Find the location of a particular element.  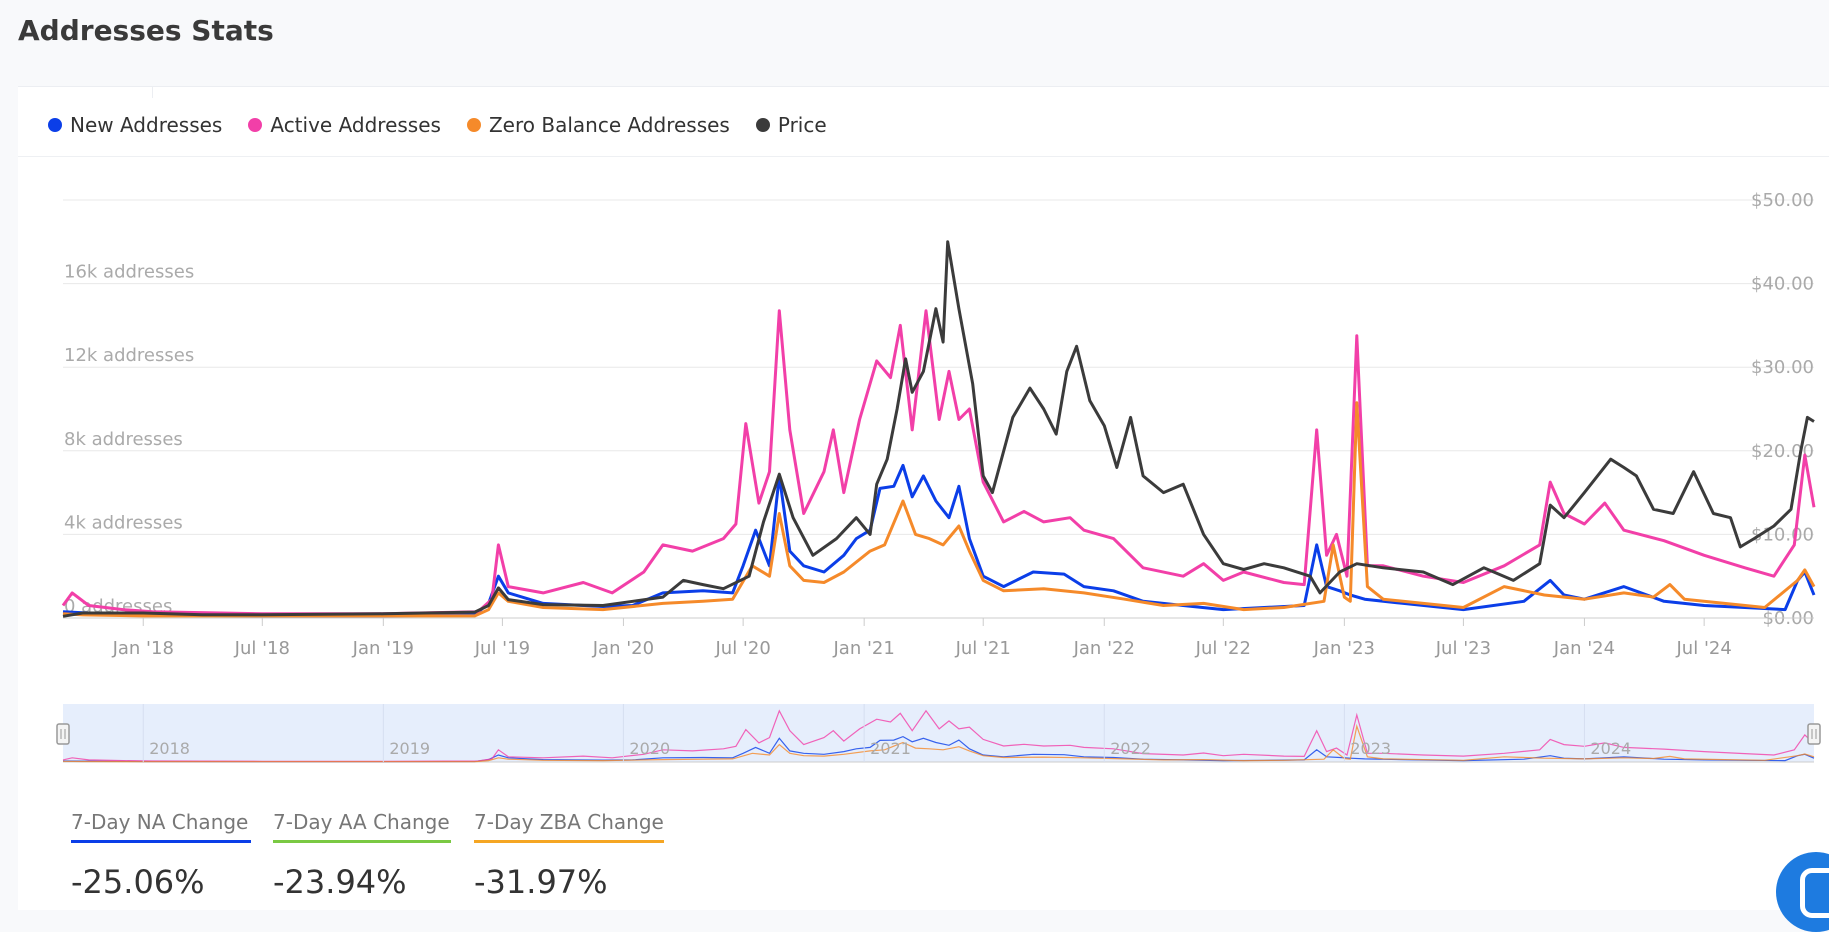

legend-label-active-addresses: Active Addresses is located at coordinates (355, 125).